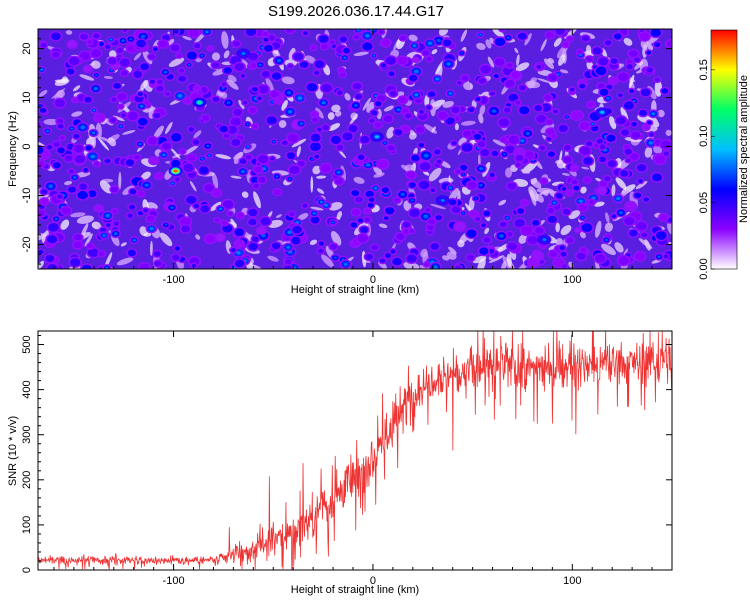 This screenshot has width=750, height=600. What do you see at coordinates (704, 136) in the screenshot?
I see `colorbar-tick-label: 0.10` at bounding box center [704, 136].